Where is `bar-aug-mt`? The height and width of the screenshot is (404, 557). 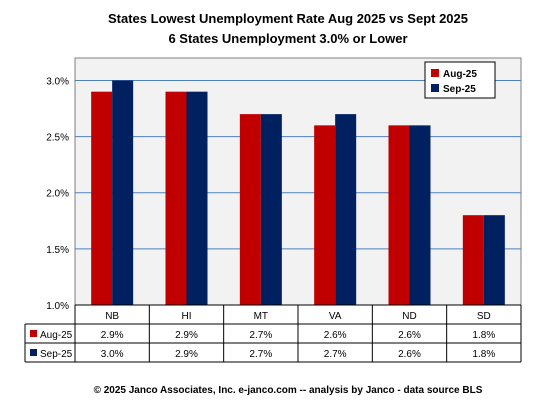 bar-aug-mt is located at coordinates (250, 210).